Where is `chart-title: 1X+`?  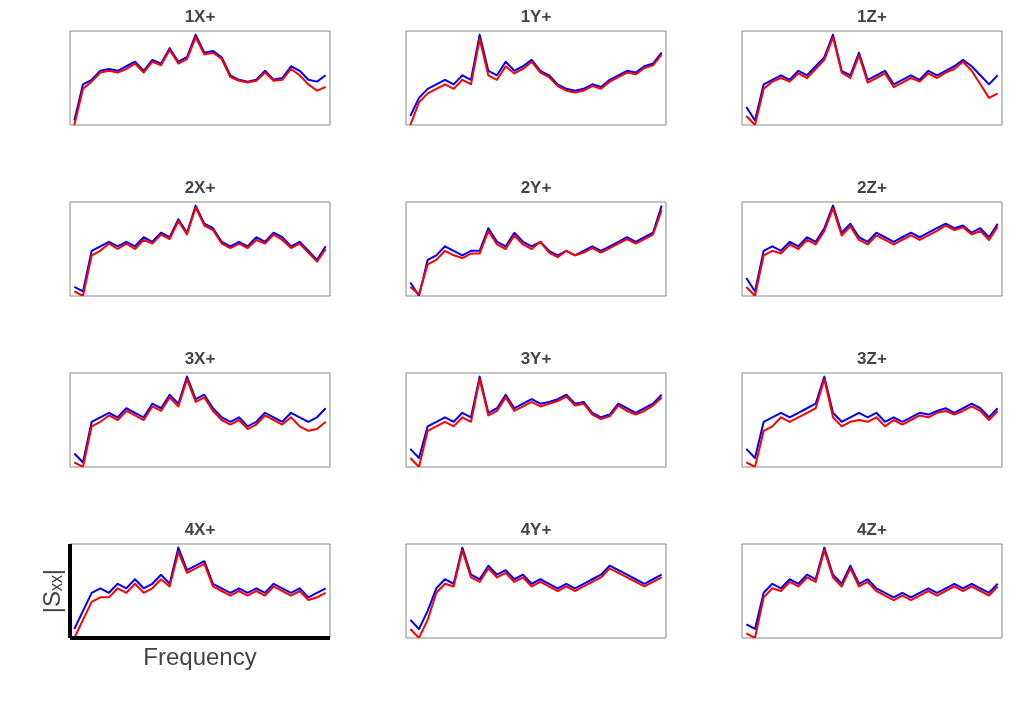 chart-title: 1X+ is located at coordinates (200, 16).